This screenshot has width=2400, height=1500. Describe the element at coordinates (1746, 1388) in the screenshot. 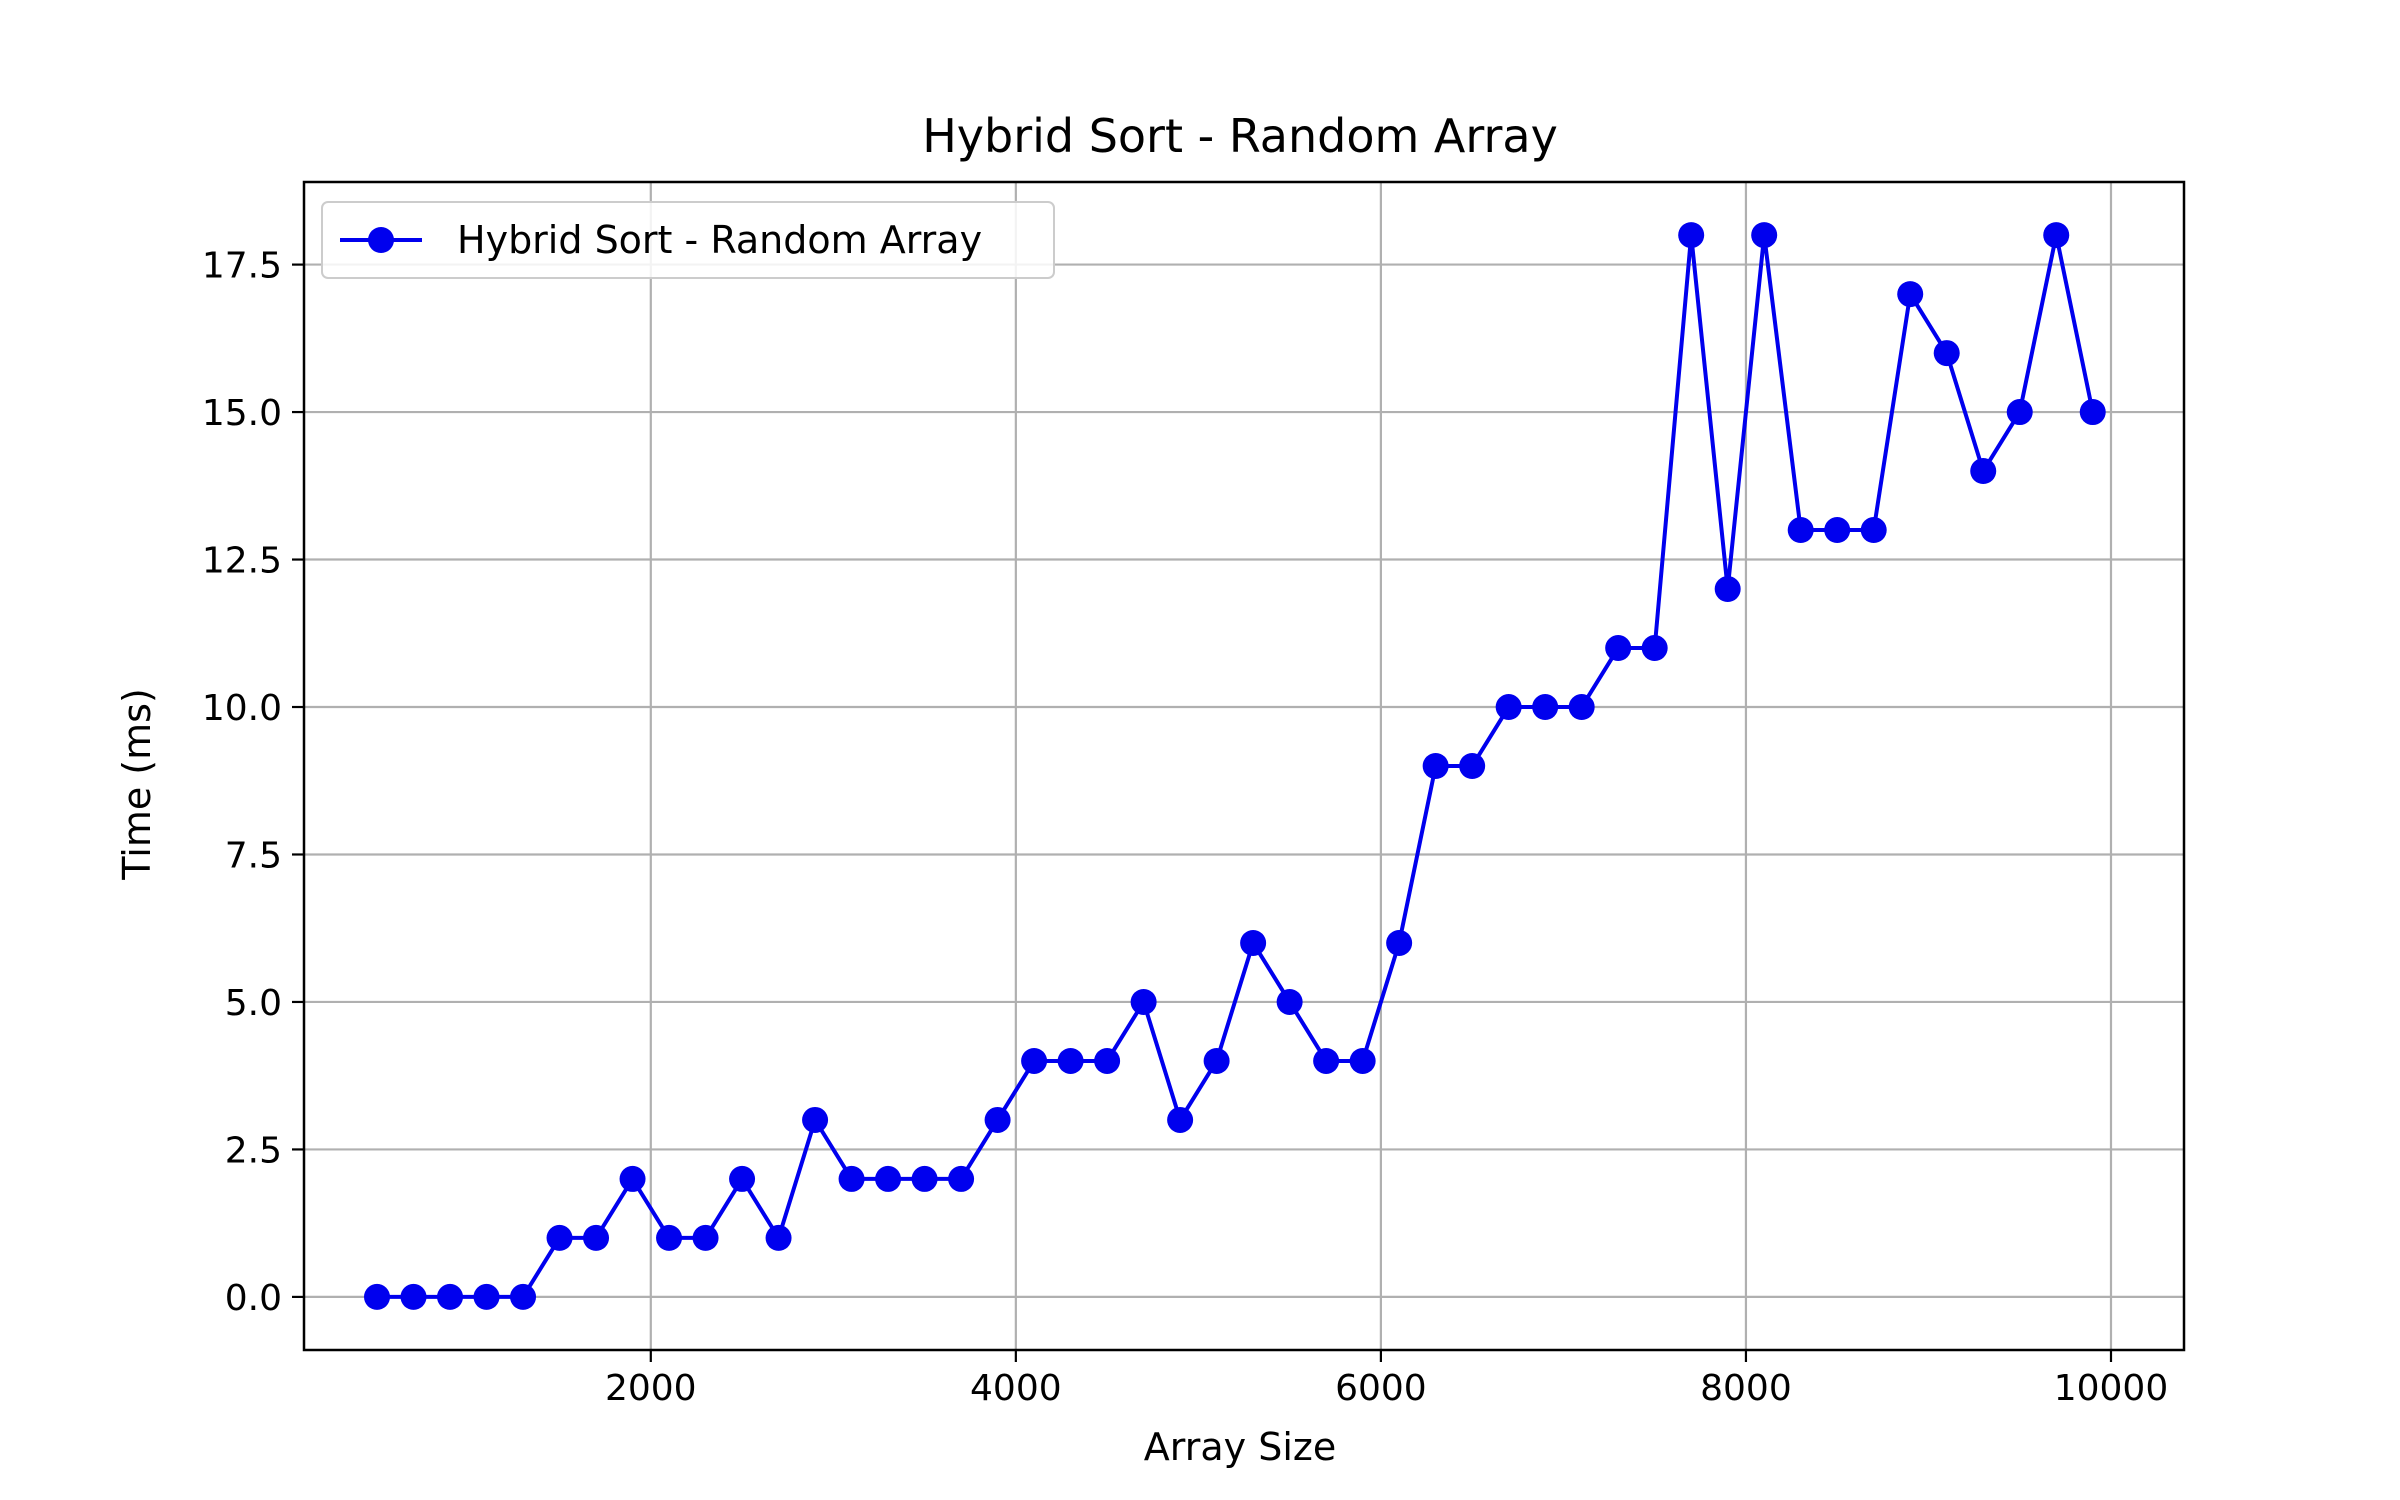

I see `x-tick-label: 8000` at that location.